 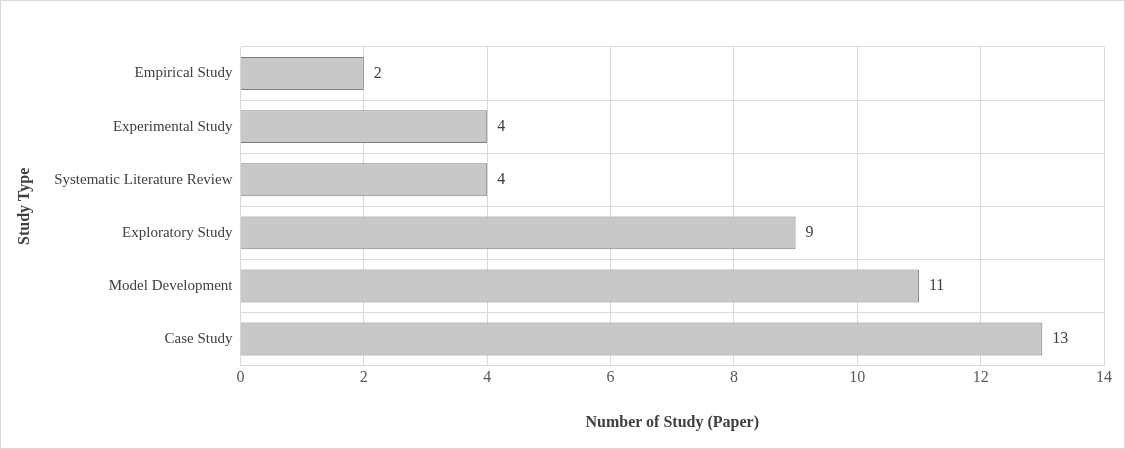 I want to click on data-label: 13, so click(x=1060, y=338).